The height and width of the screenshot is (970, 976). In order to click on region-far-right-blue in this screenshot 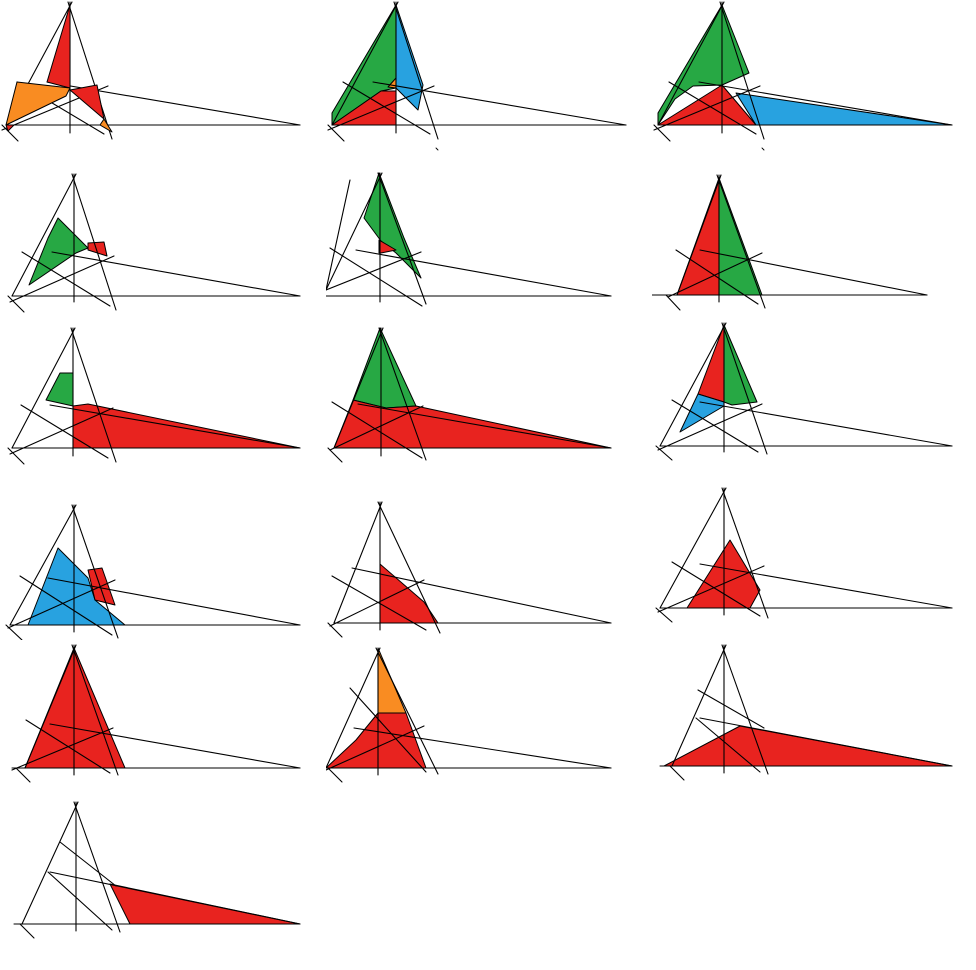, I will do `click(844, 109)`.